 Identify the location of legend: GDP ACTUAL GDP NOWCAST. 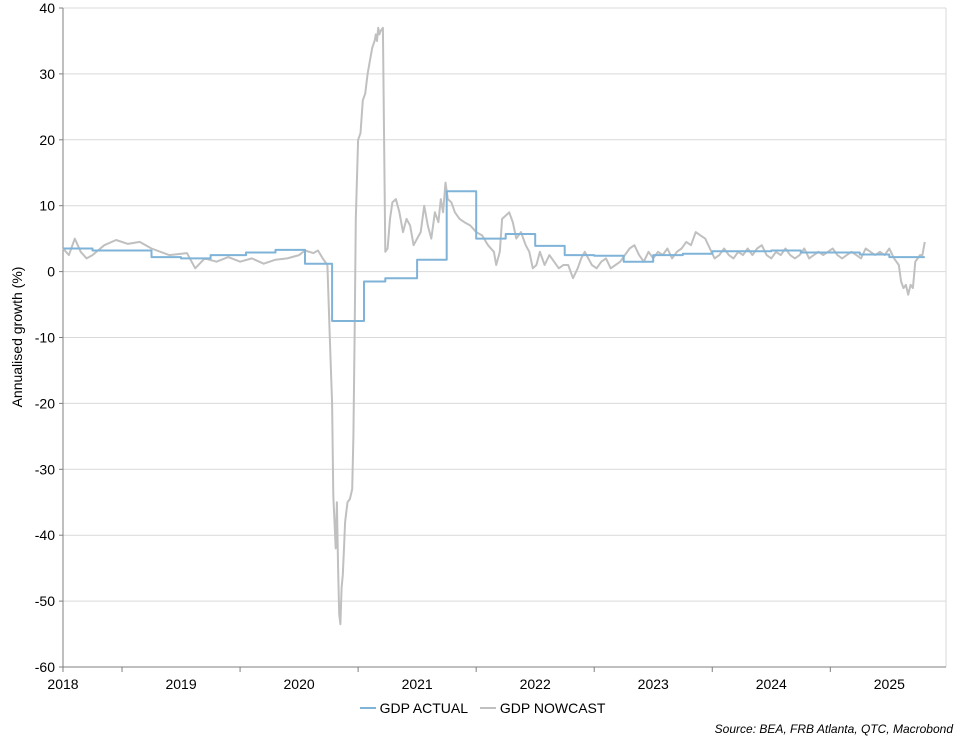
(482, 706).